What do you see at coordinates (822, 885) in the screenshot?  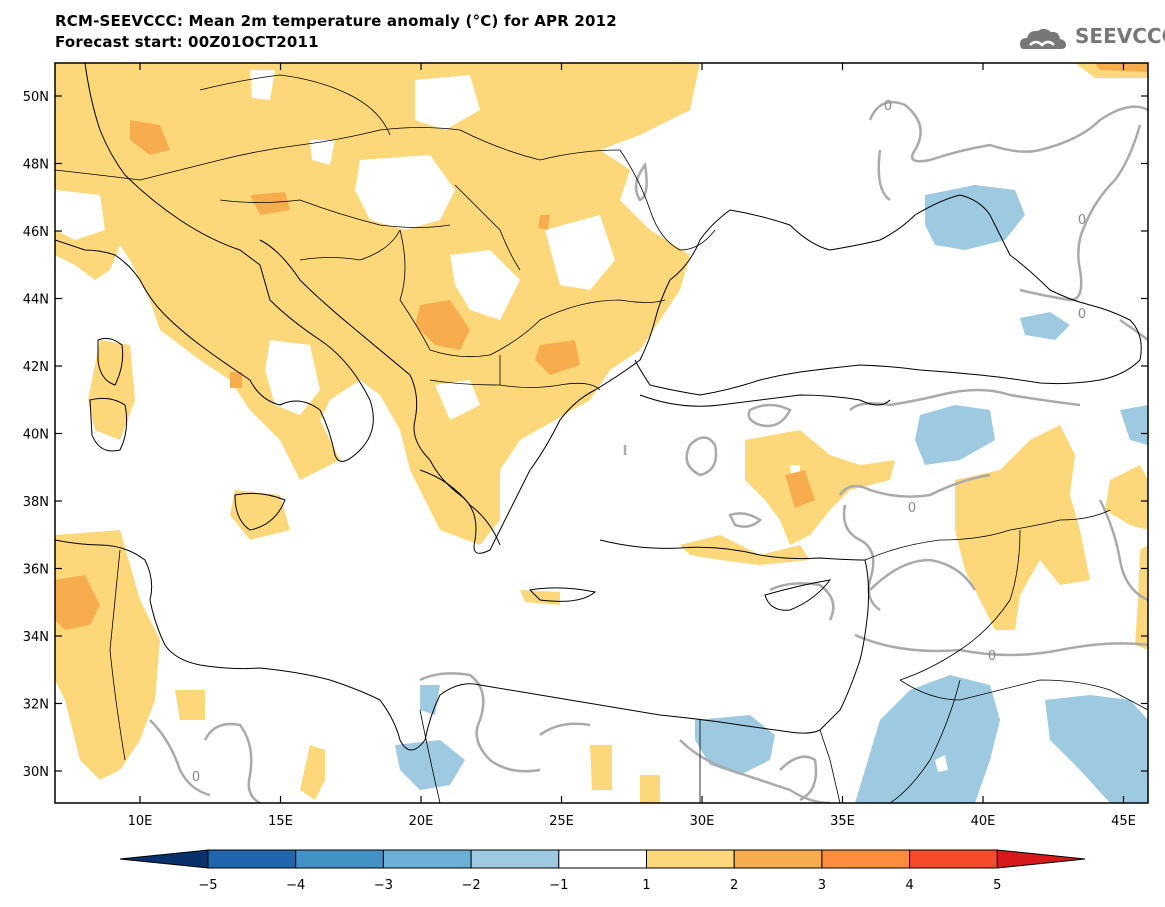 I see `colorbar-label: 3` at bounding box center [822, 885].